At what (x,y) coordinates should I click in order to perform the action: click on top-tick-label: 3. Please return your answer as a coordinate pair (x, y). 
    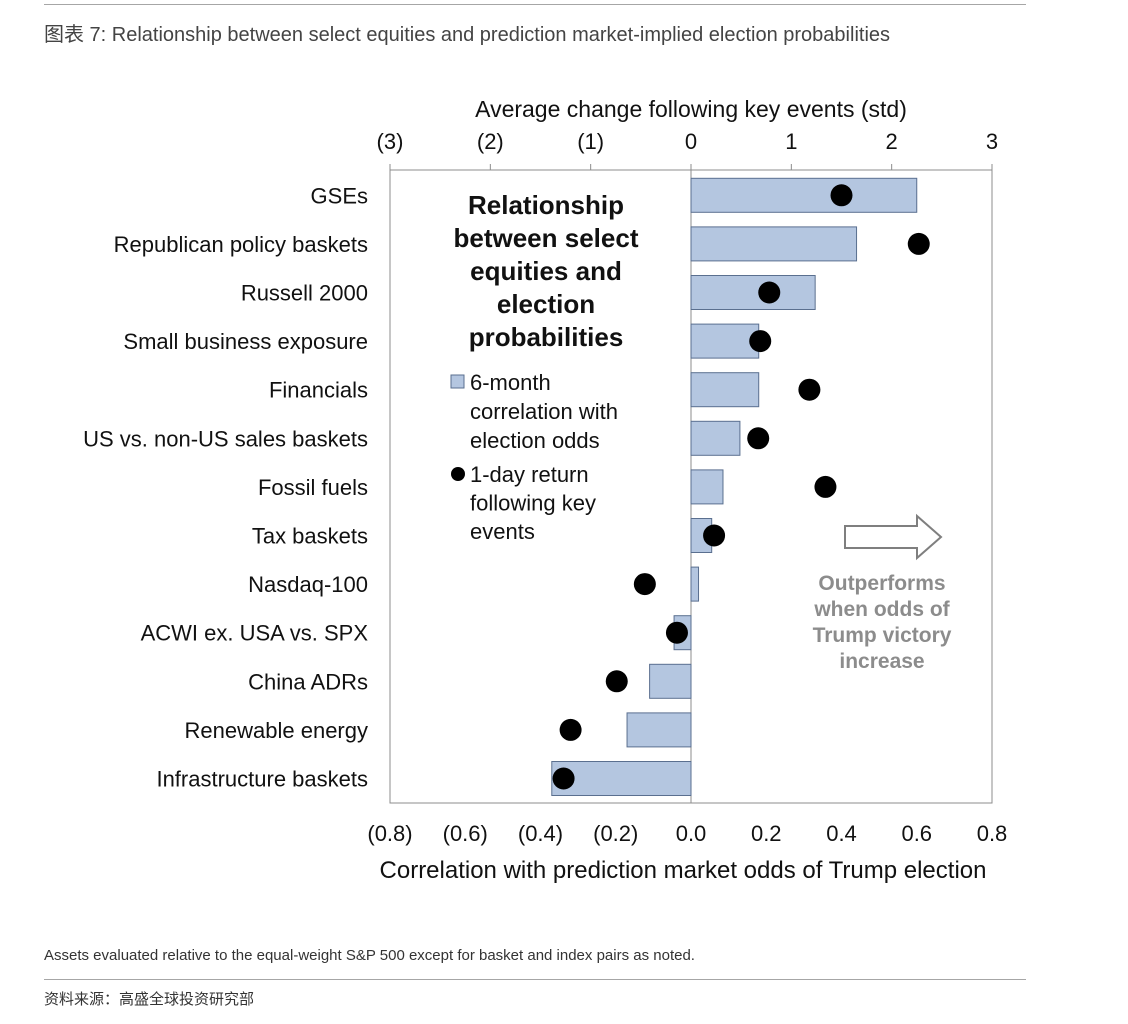
    Looking at the image, I should click on (992, 141).